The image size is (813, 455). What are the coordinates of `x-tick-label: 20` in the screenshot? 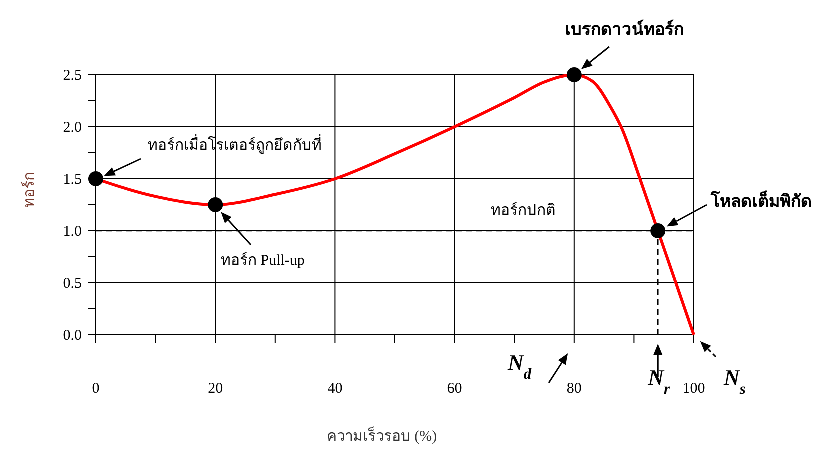 It's located at (216, 389).